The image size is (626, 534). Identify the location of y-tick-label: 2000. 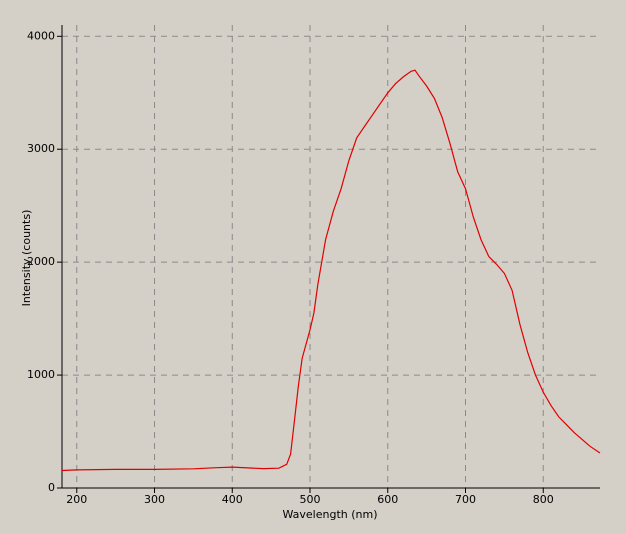
(41, 261).